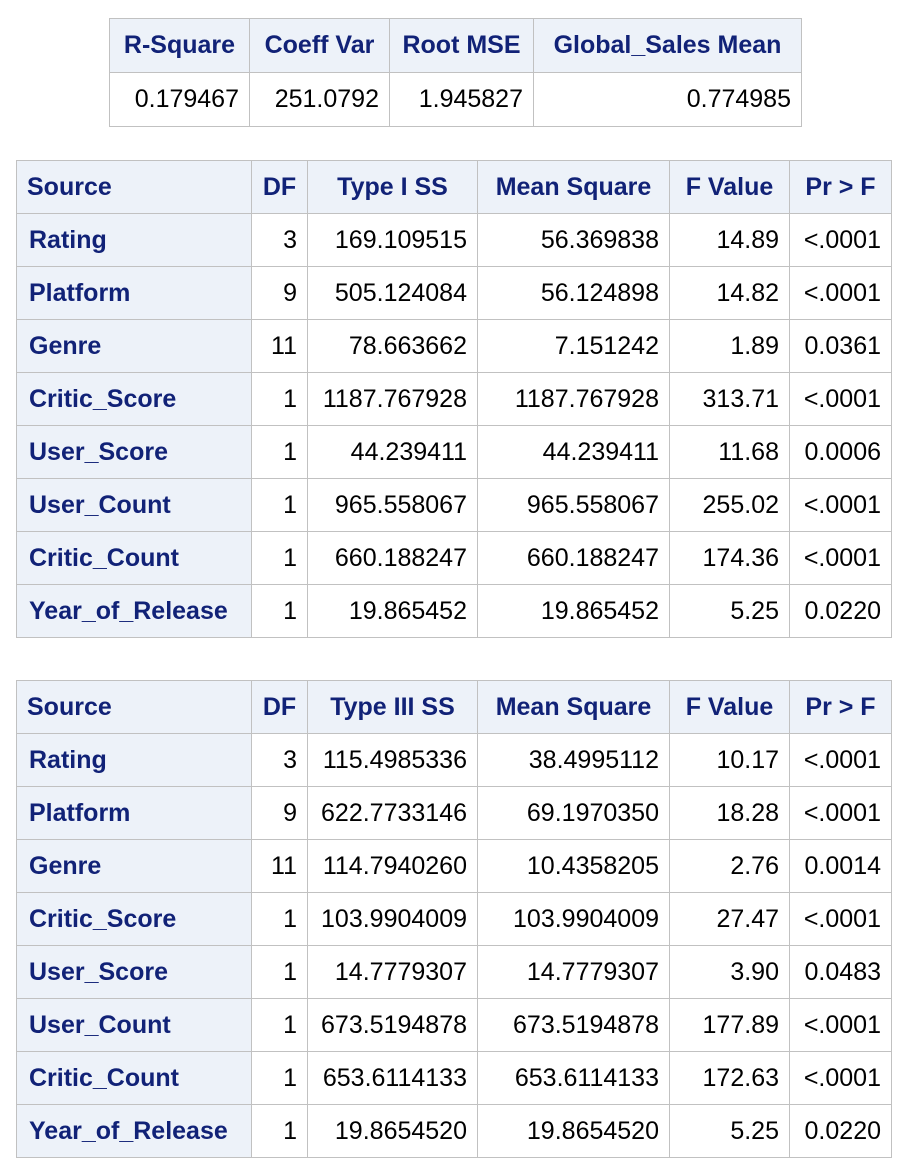  I want to click on f-value: 27.47, so click(729, 919).